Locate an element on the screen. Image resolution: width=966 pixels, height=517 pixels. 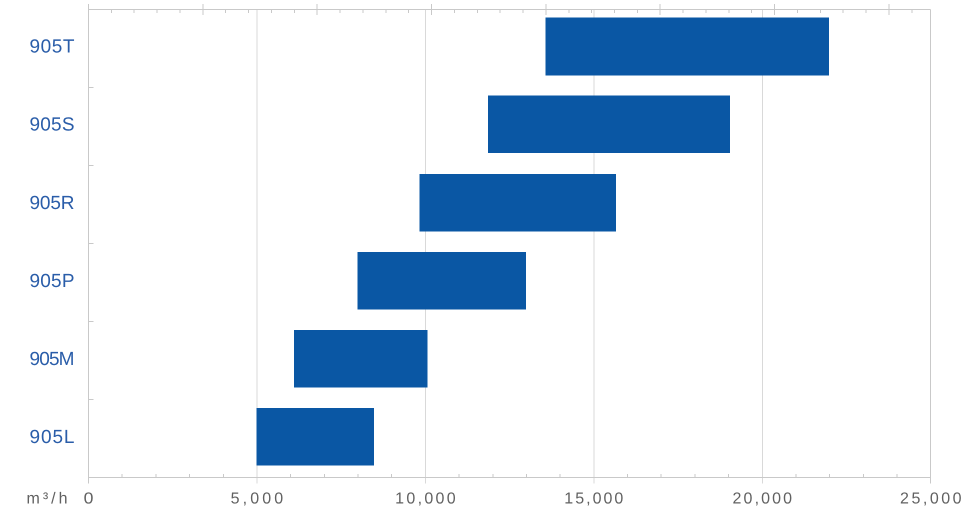
svg-text: 10,000 is located at coordinates (425, 499).